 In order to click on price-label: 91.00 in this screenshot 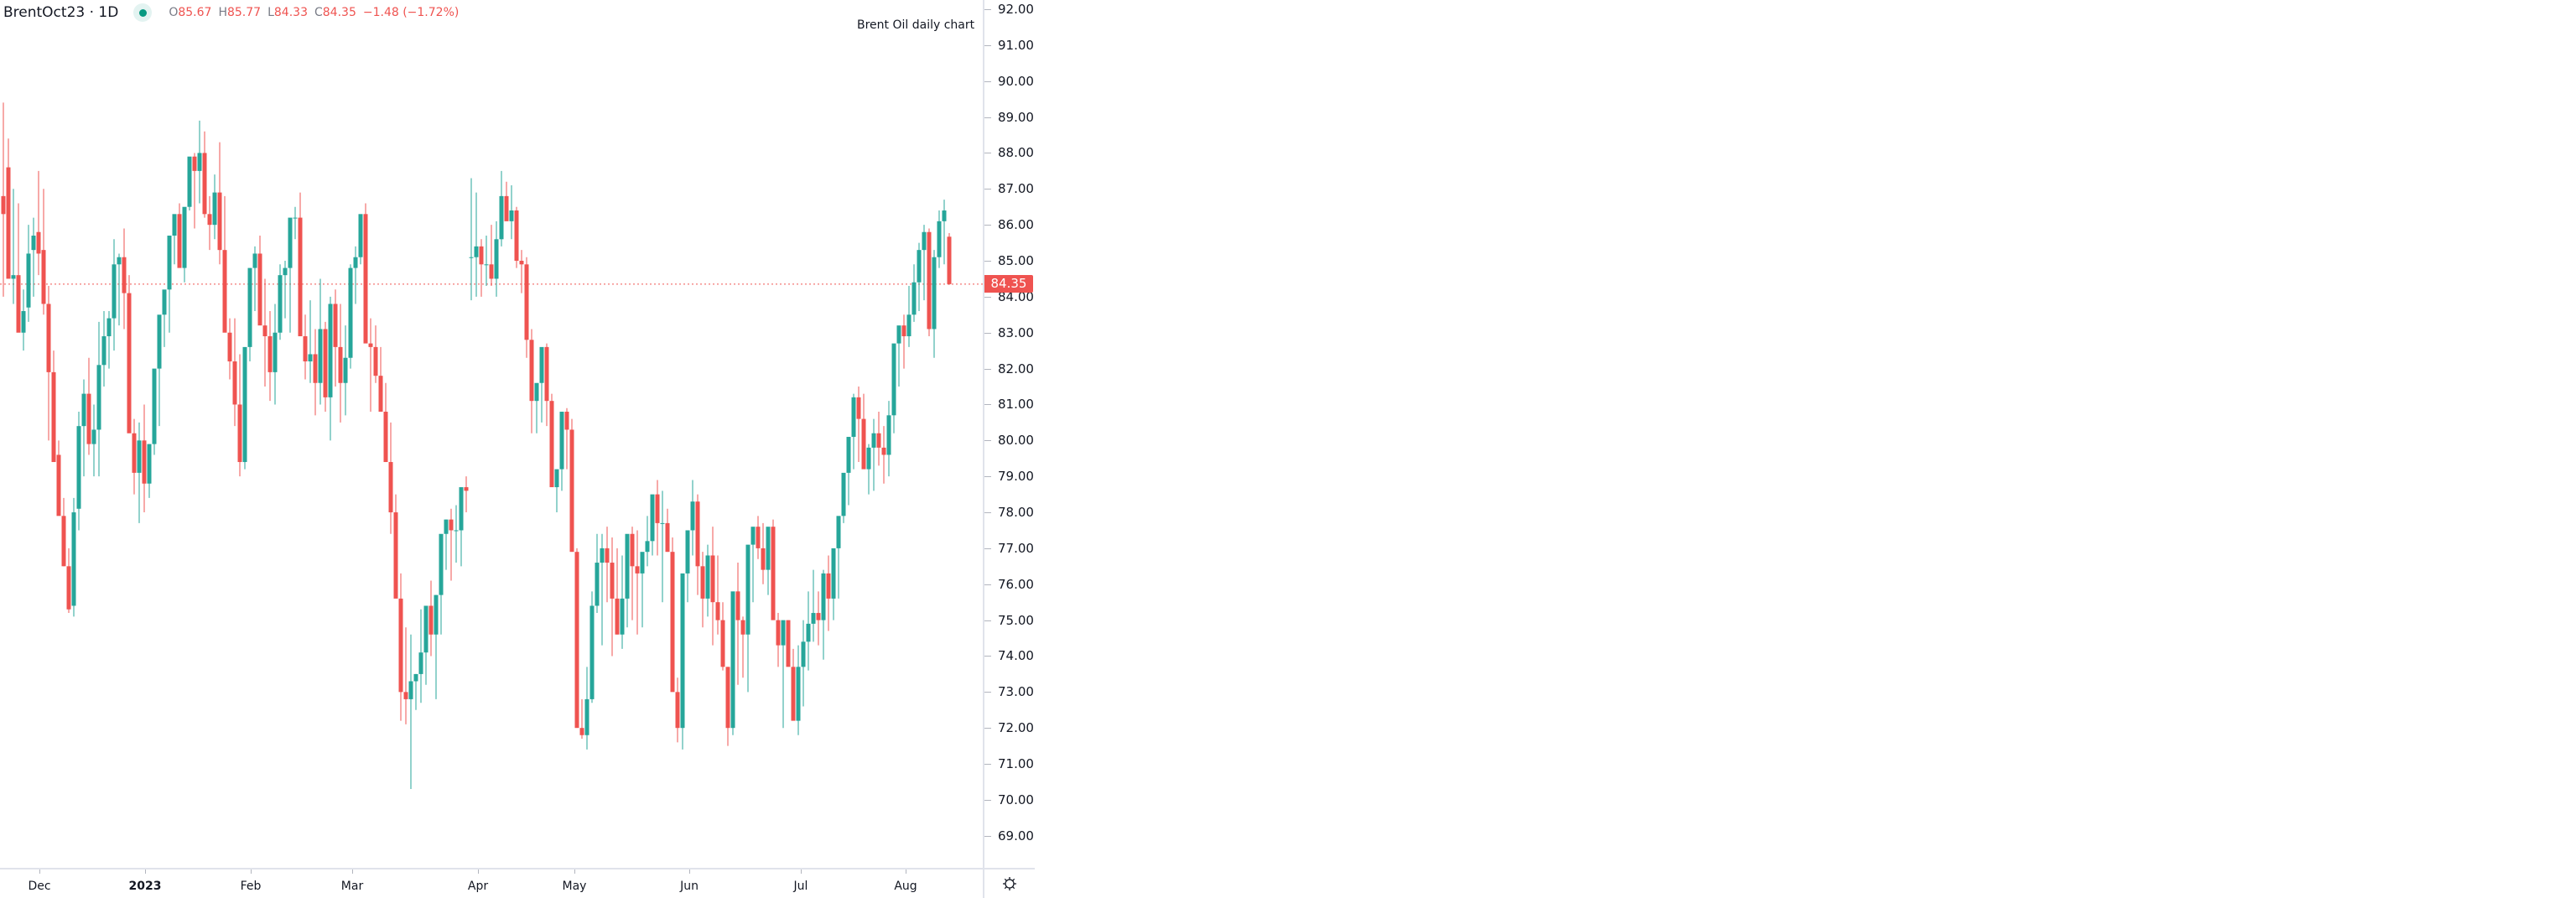, I will do `click(1016, 45)`.